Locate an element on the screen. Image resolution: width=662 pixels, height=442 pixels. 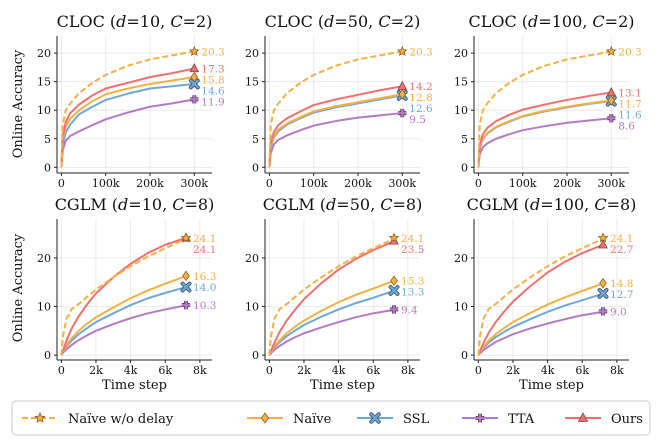
legend-item-tta: TTA is located at coordinates (498, 419).